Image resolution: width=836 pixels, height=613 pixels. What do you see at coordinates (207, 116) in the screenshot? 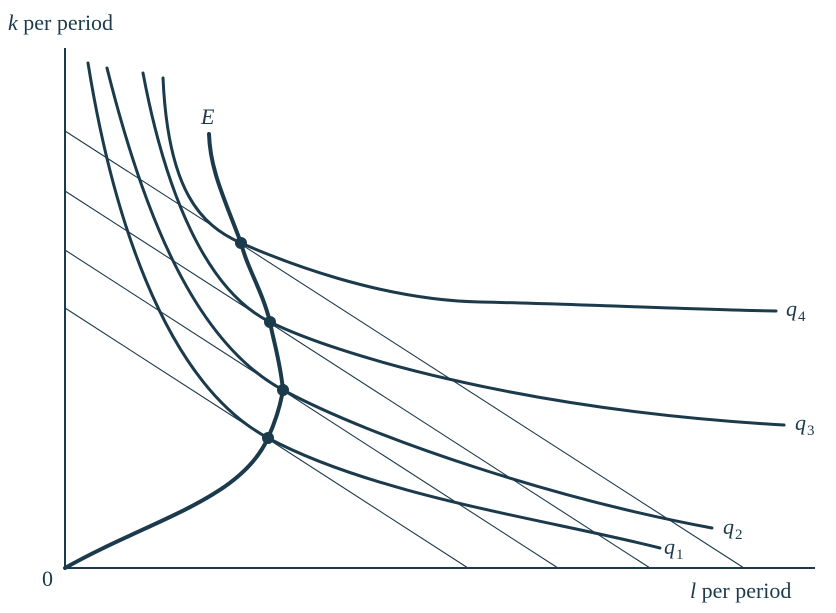
I see `expansion-path-label: E` at bounding box center [207, 116].